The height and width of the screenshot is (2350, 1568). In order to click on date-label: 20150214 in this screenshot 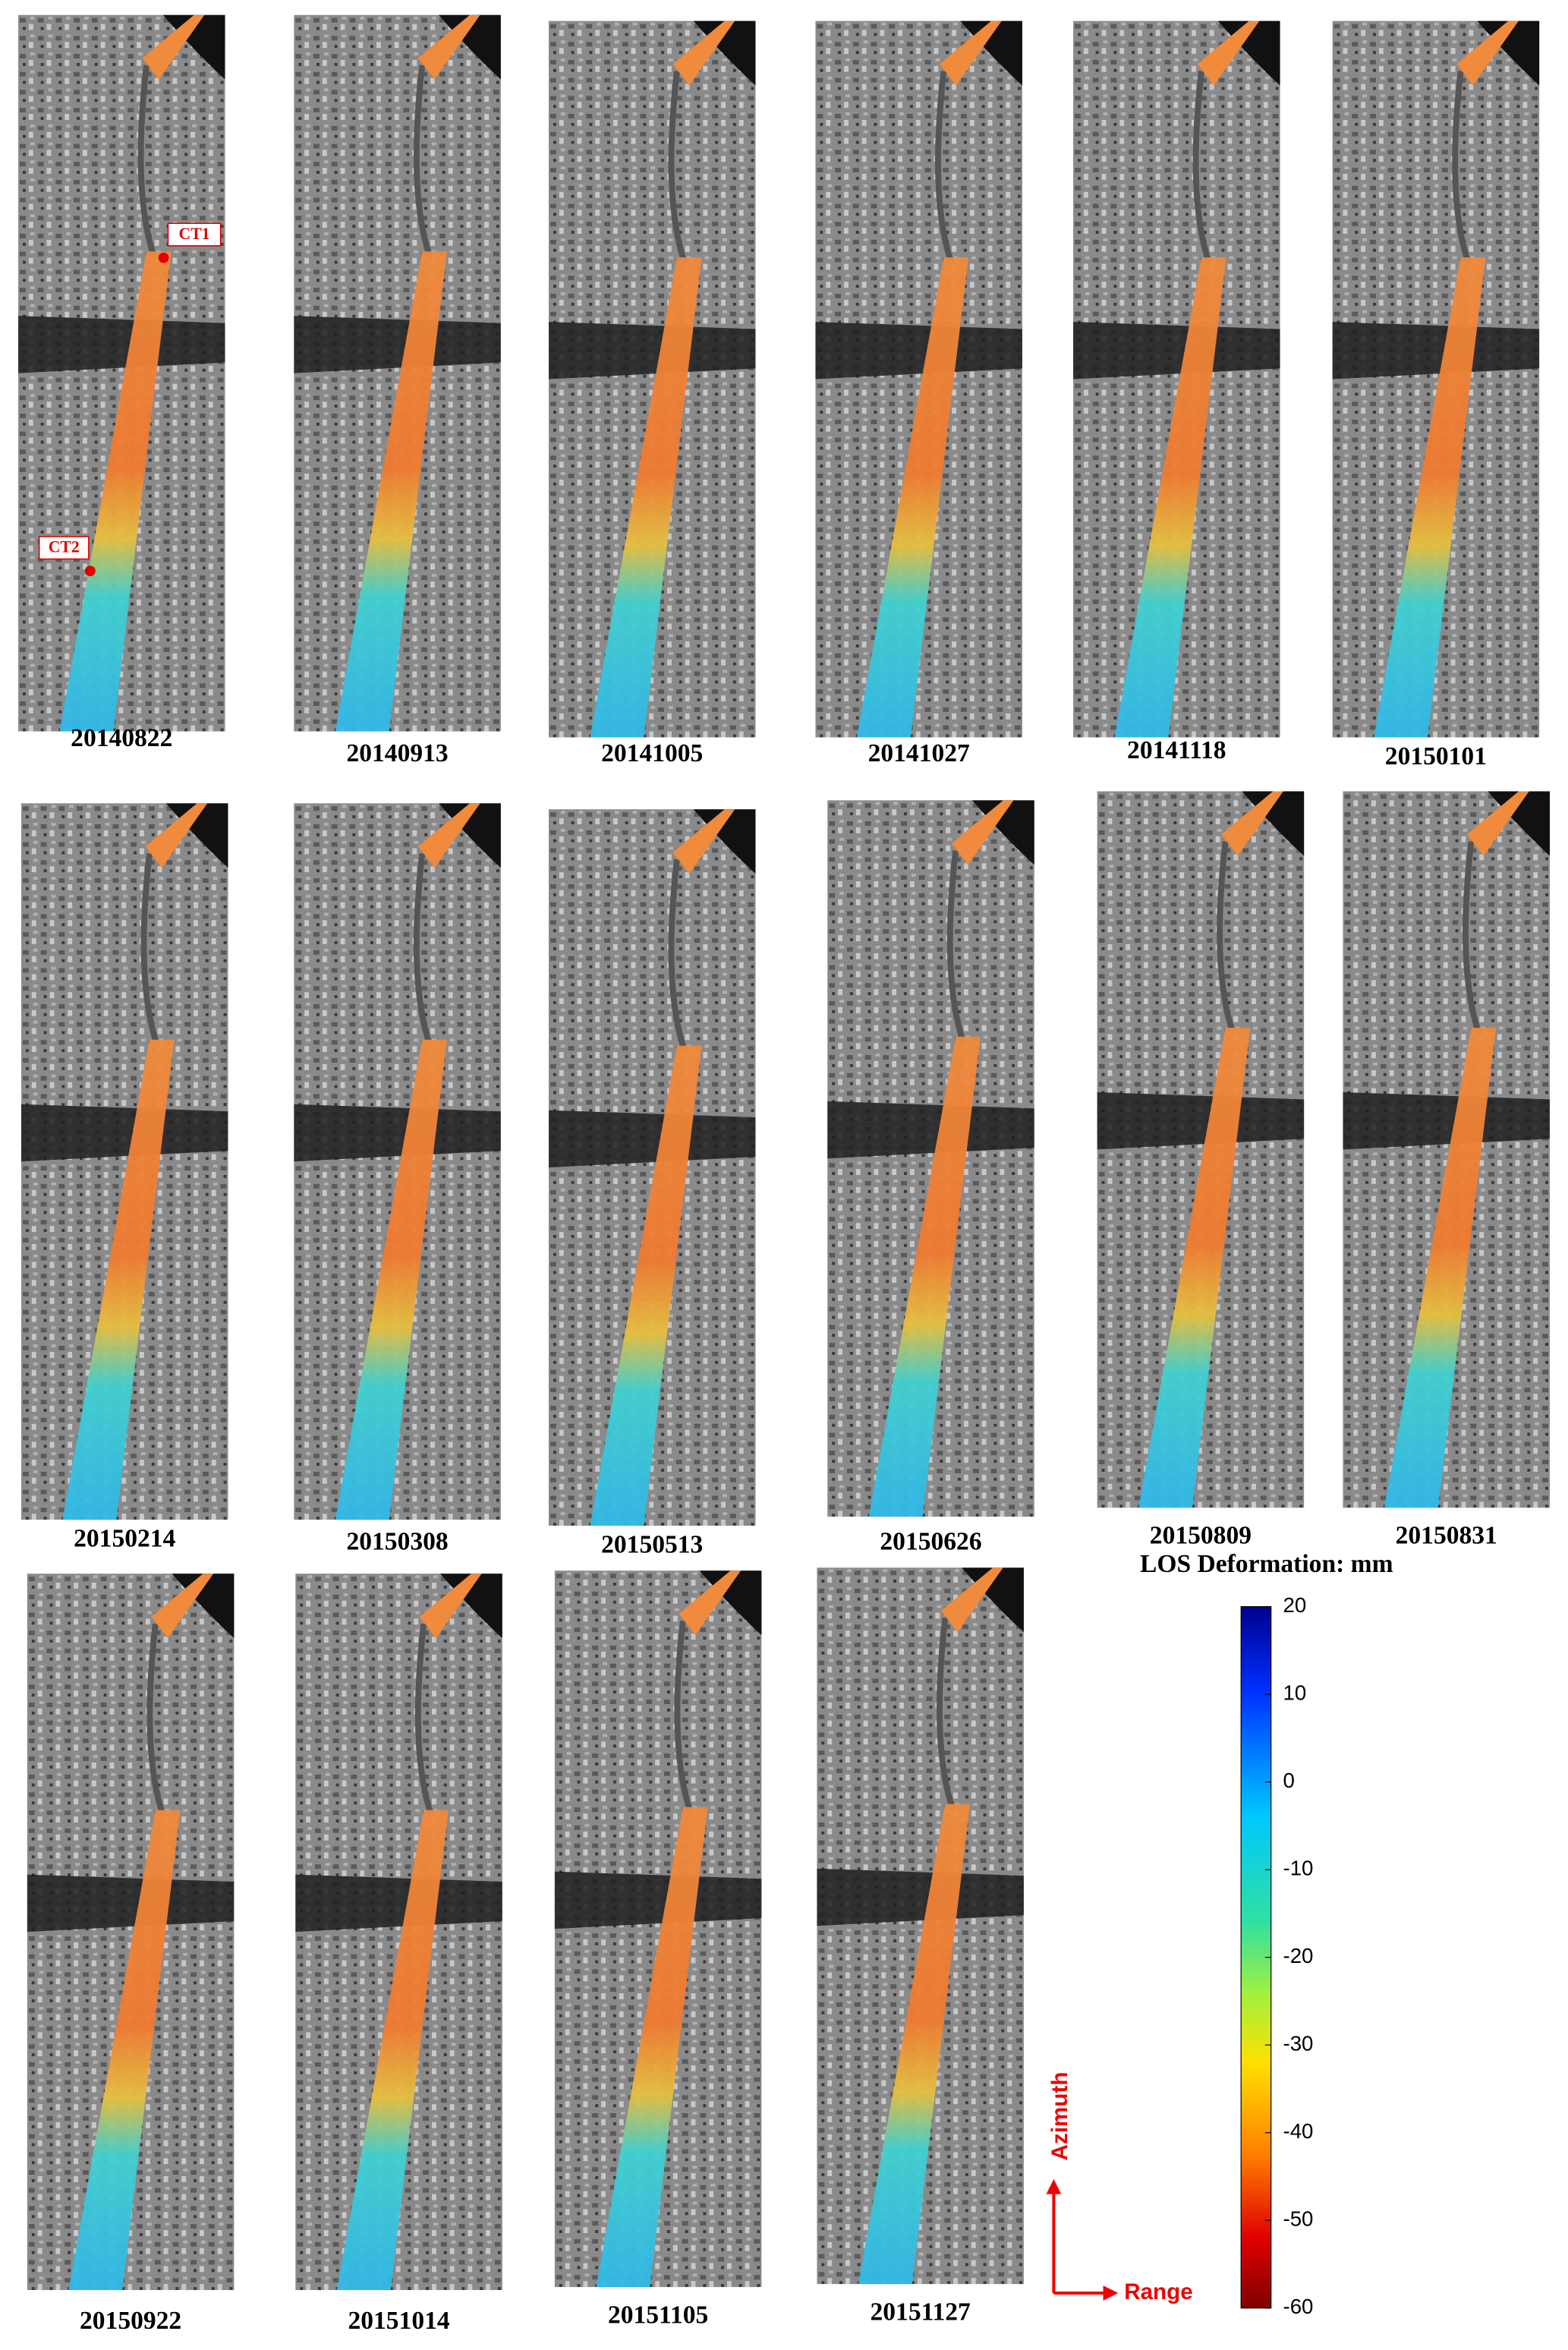, I will do `click(124, 1538)`.